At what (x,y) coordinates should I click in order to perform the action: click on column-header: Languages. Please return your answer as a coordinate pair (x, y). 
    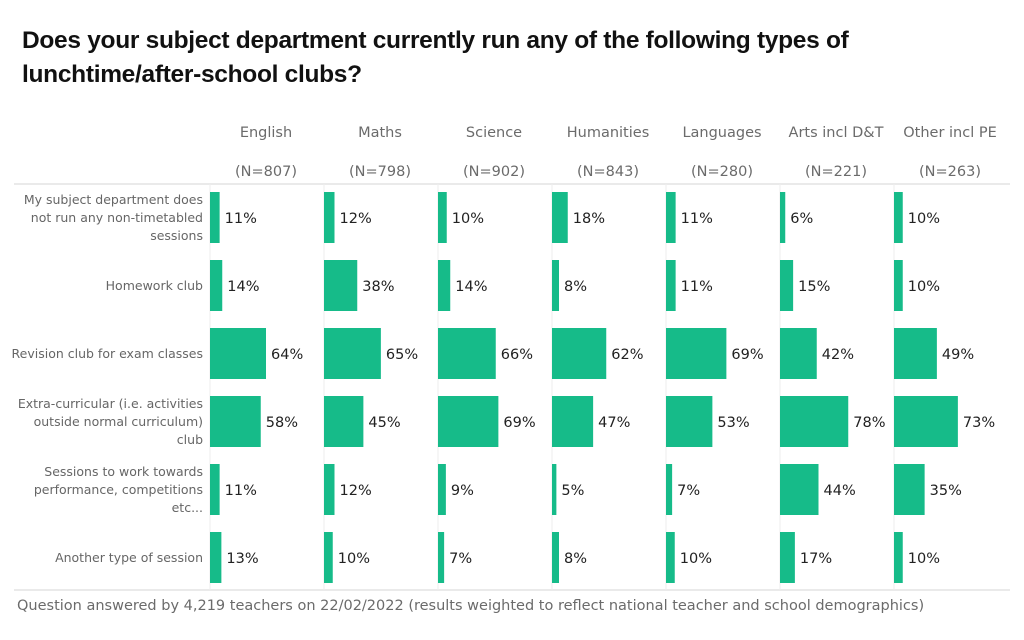
    Looking at the image, I should click on (721, 133).